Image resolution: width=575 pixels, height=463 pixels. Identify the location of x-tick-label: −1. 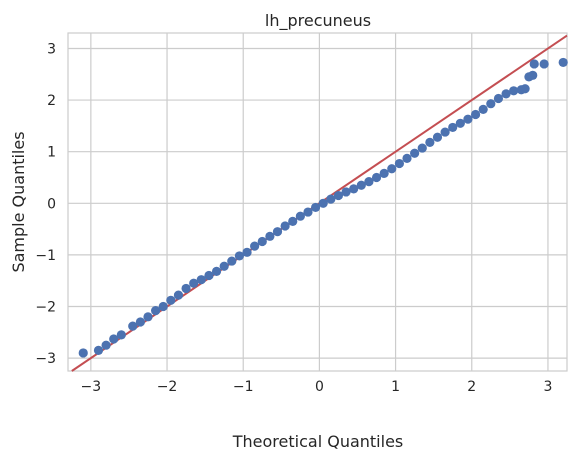
(243, 387).